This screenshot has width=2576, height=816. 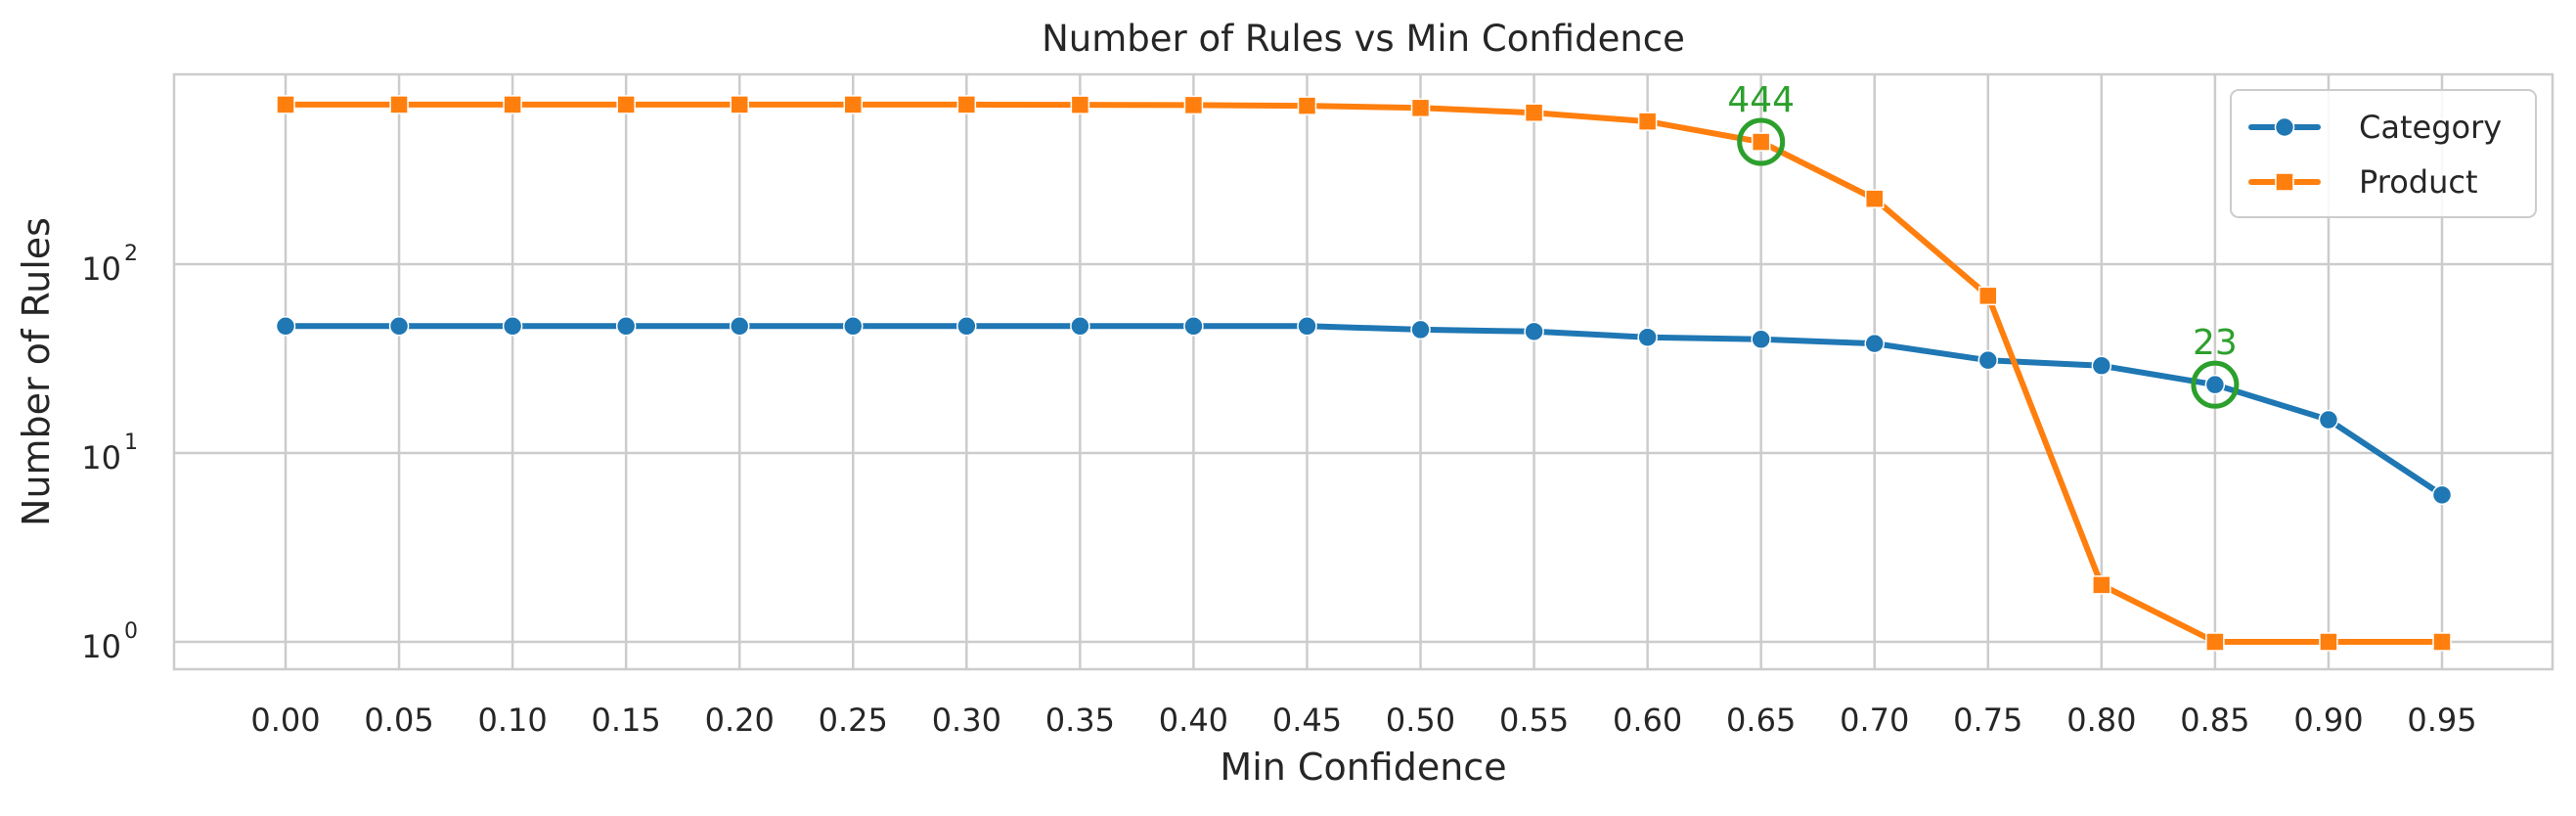 What do you see at coordinates (2441, 720) in the screenshot?
I see `x-tick-label: 0.95` at bounding box center [2441, 720].